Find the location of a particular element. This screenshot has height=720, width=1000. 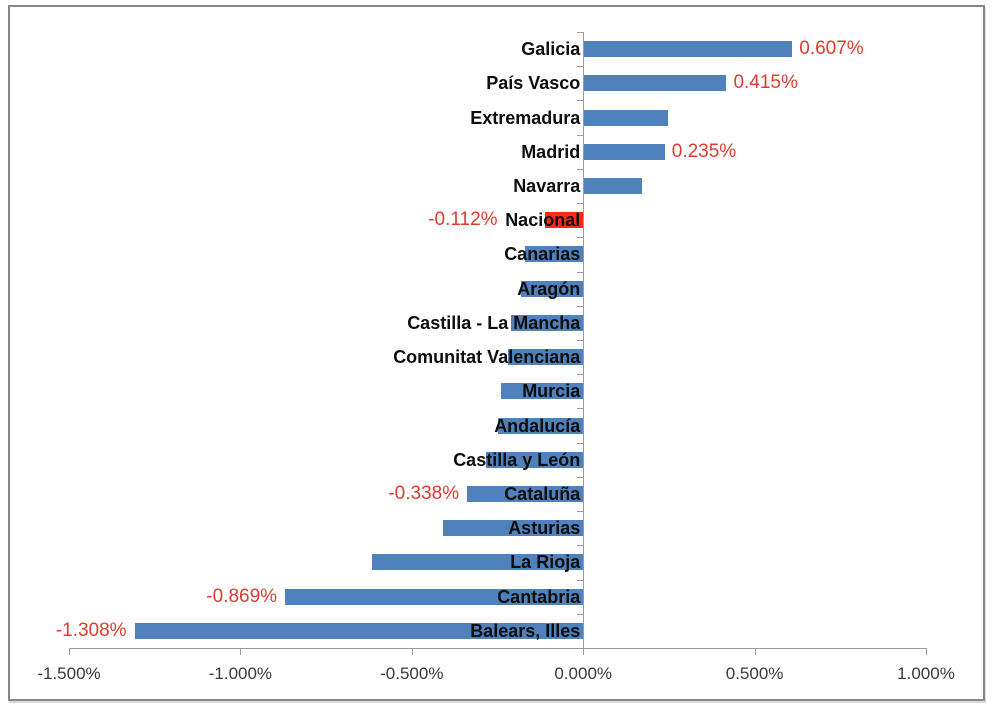

data-label: -1.308% is located at coordinates (91, 630).